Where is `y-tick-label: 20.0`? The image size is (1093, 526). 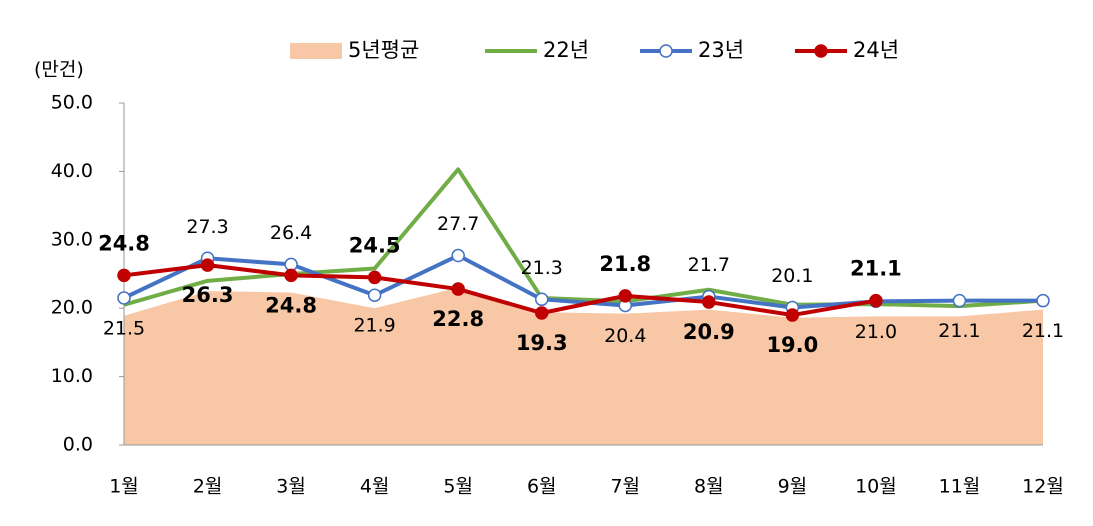
y-tick-label: 20.0 is located at coordinates (72, 308).